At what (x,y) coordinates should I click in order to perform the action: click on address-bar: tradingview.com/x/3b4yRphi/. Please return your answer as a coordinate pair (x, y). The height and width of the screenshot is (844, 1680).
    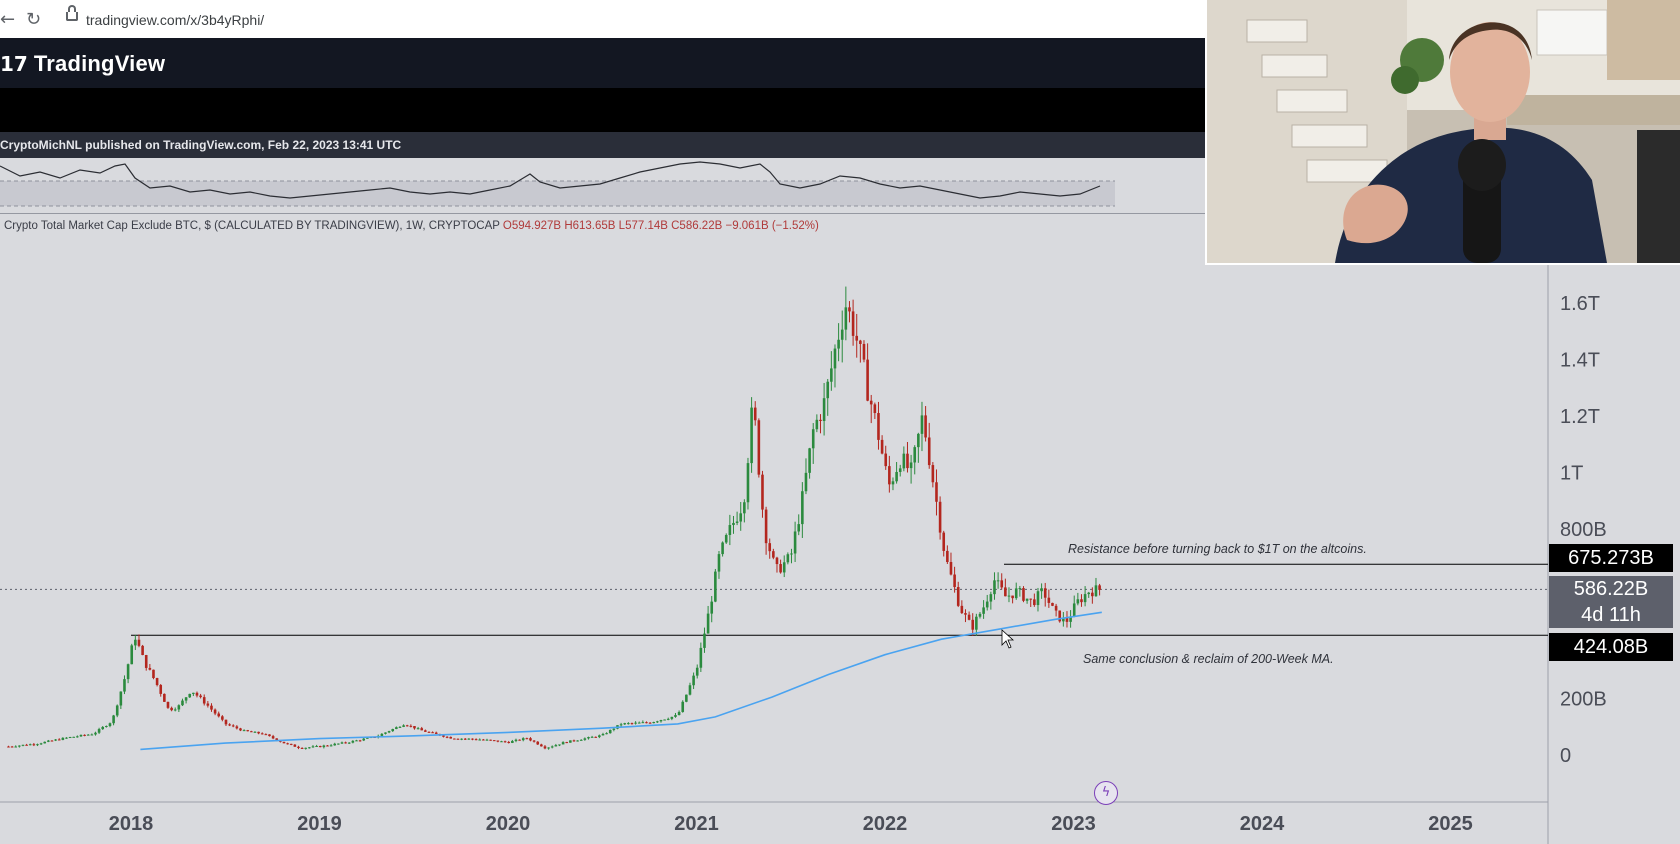
    Looking at the image, I should click on (175, 20).